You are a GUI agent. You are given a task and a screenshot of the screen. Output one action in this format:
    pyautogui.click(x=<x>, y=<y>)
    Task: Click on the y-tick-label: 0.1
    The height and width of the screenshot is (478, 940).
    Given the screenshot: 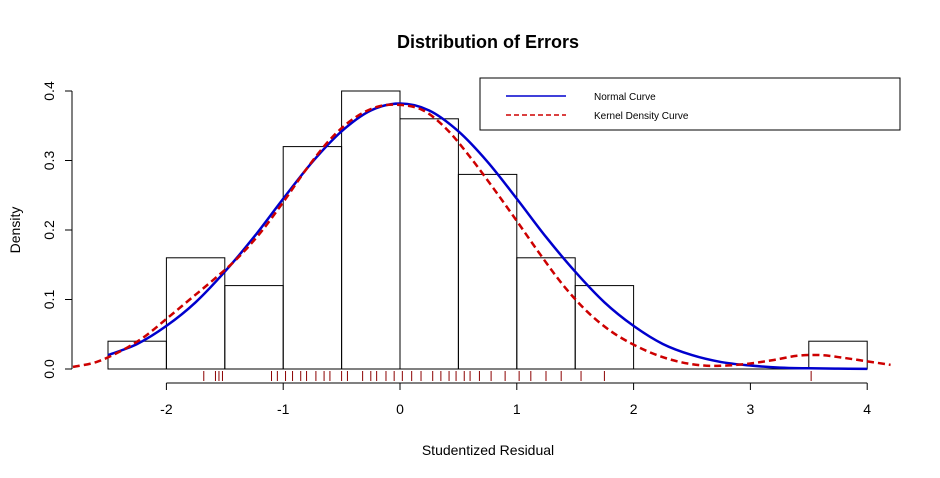 What is the action you would take?
    pyautogui.click(x=49, y=300)
    